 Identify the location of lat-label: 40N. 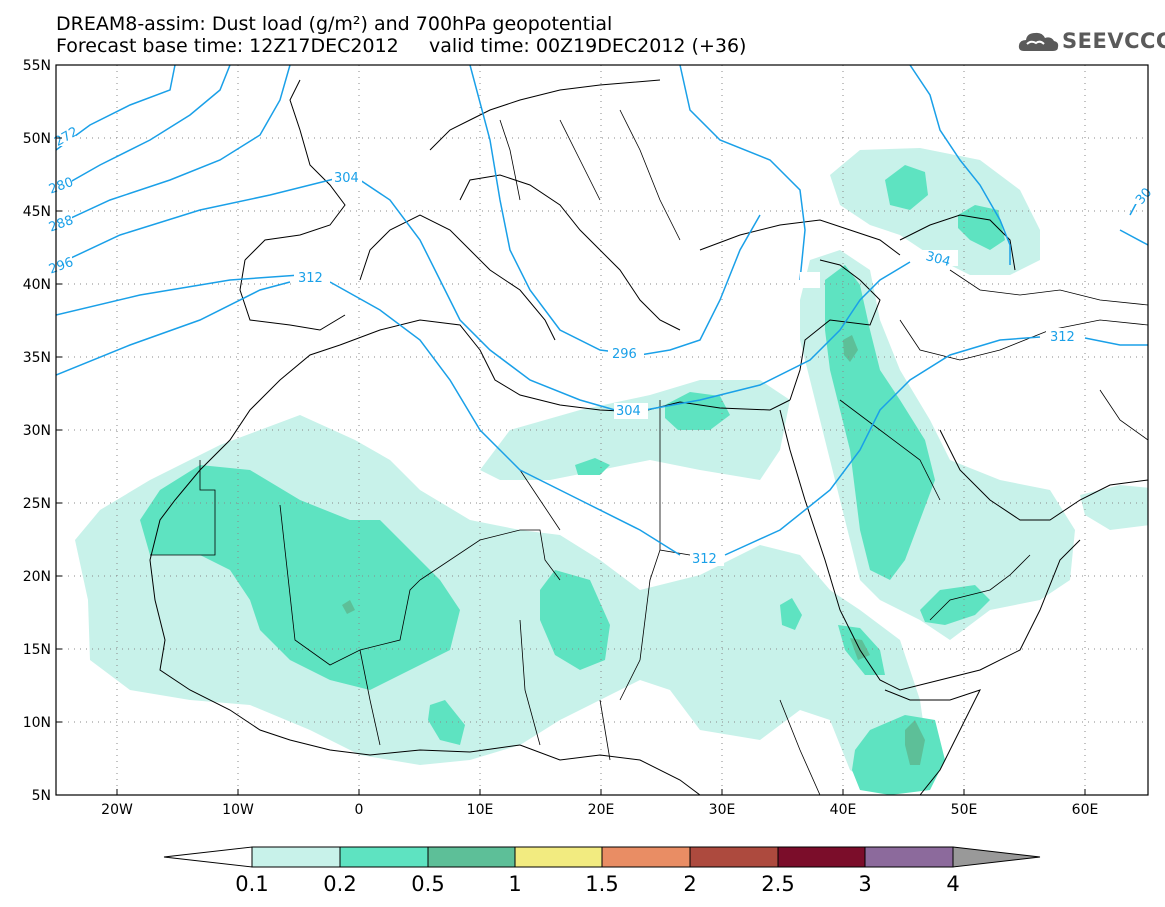
(37, 285).